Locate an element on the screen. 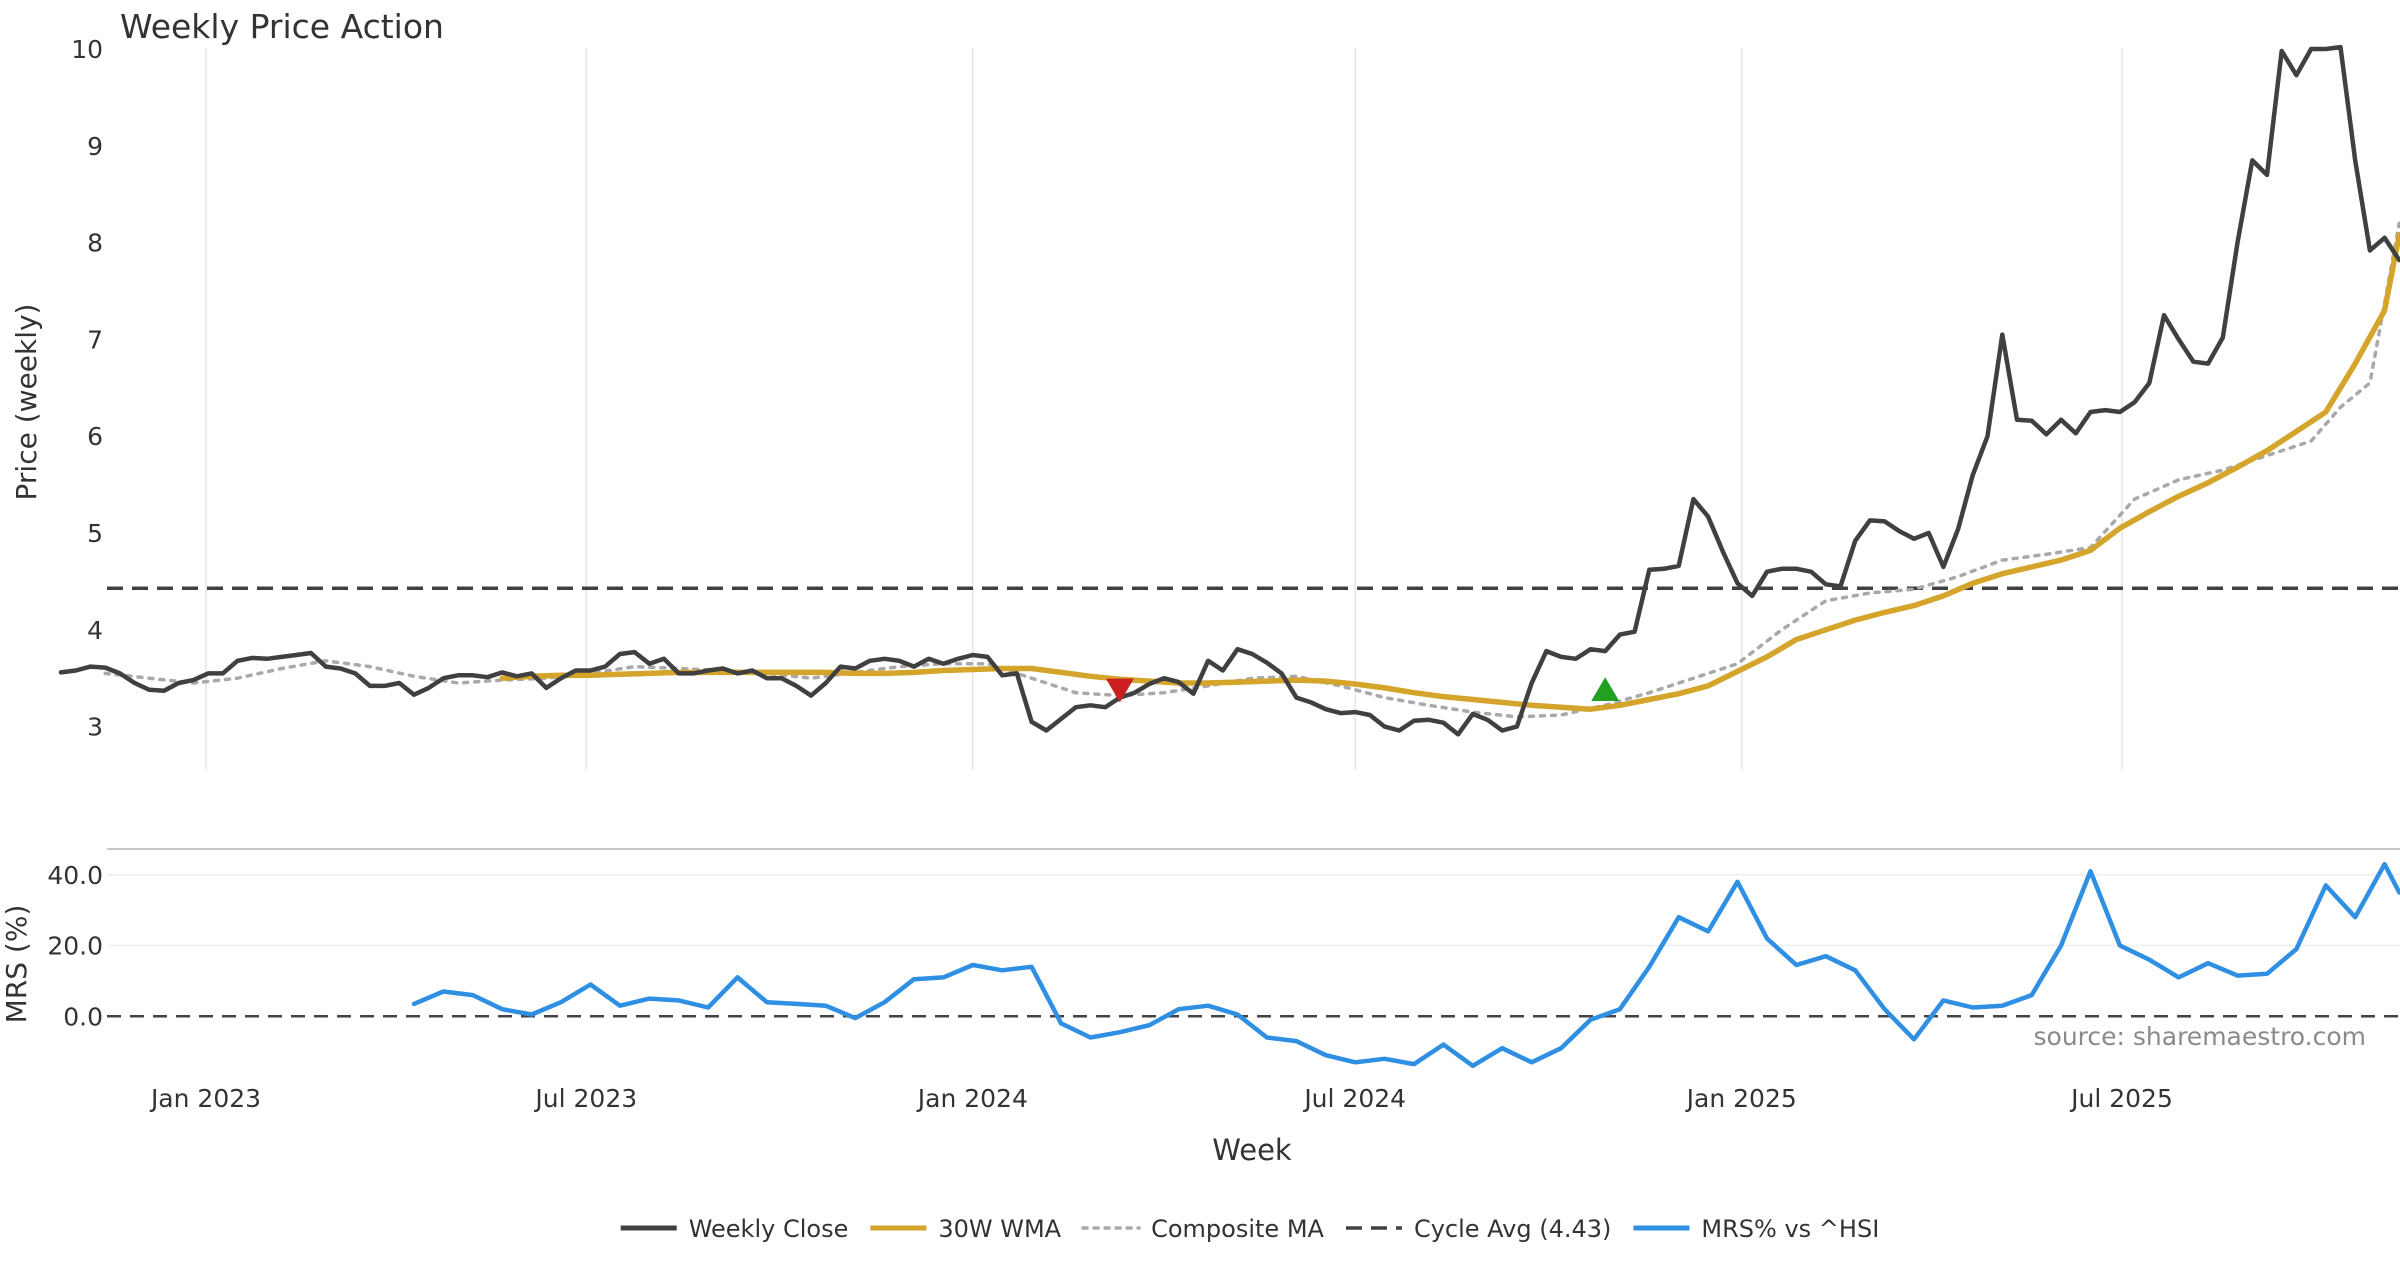 This screenshot has width=2400, height=1264. price-y-tick-label: 7 is located at coordinates (95, 339).